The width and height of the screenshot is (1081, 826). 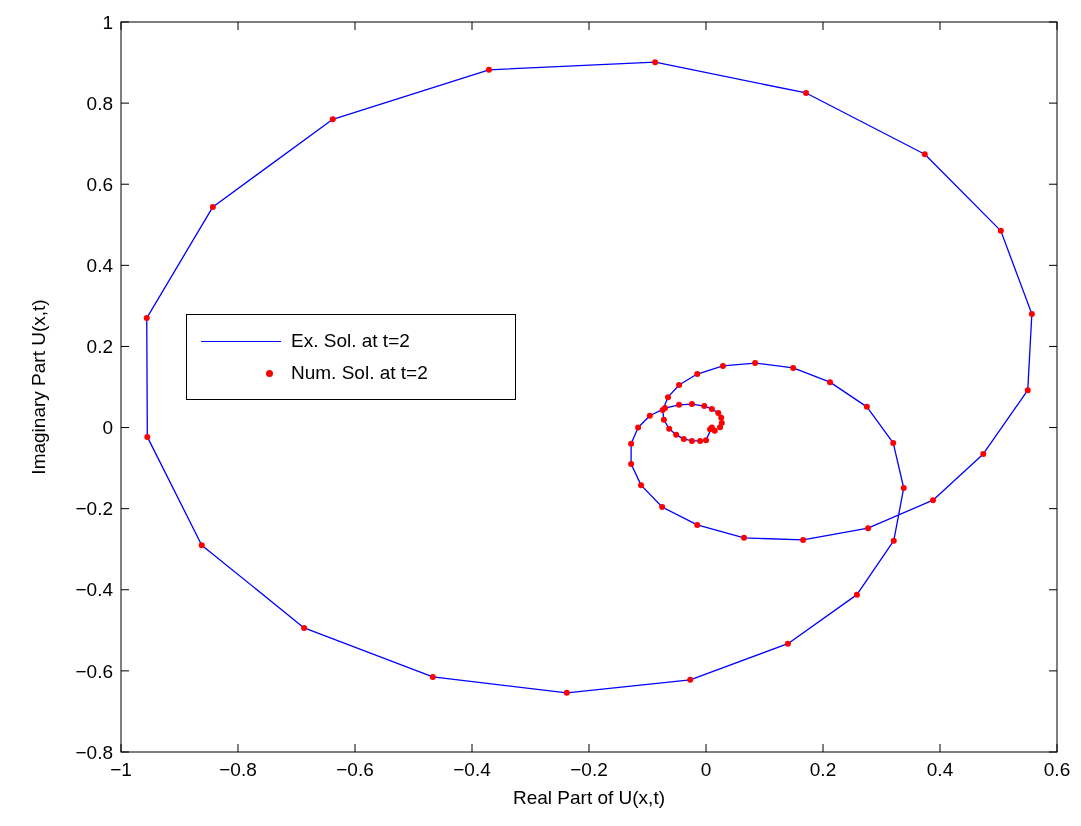 I want to click on y-tick-label: 0.2, so click(x=99, y=347).